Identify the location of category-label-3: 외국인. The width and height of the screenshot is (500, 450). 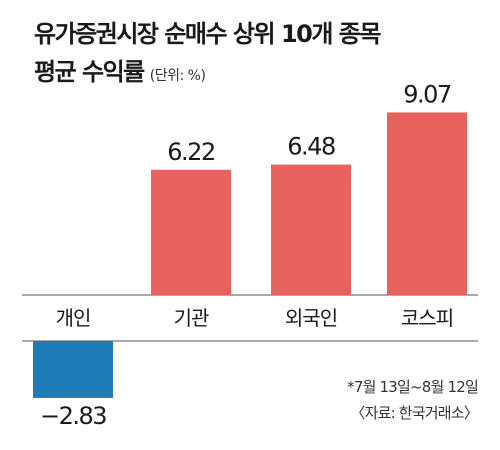
(311, 318).